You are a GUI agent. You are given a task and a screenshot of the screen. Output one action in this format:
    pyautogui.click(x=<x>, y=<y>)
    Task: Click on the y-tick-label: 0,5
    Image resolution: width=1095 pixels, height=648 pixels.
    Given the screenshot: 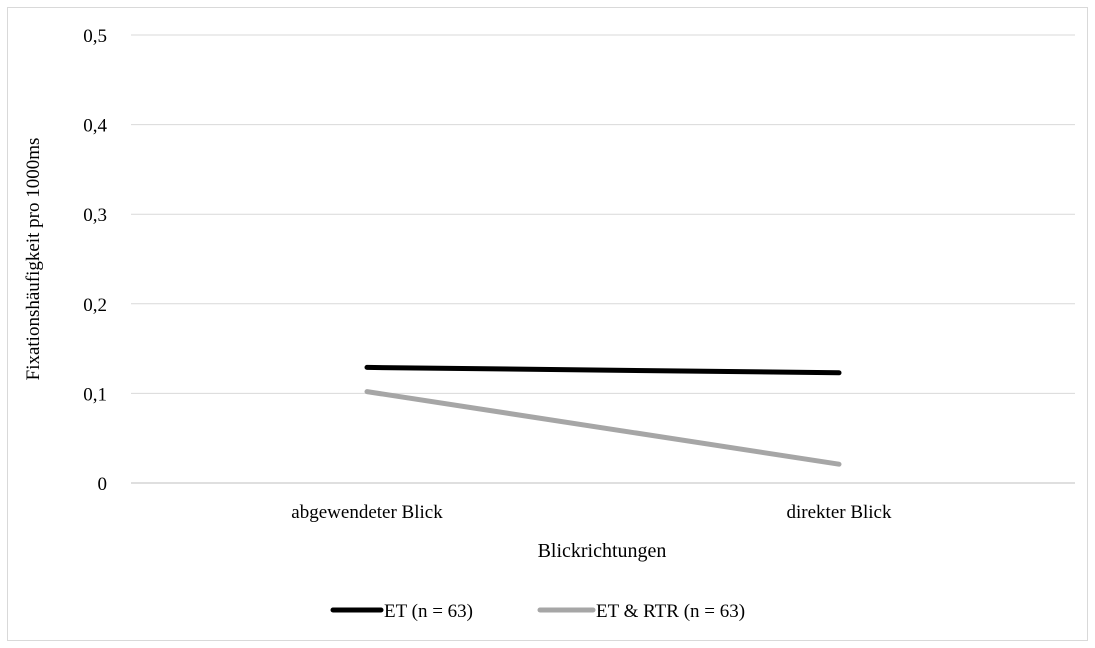 What is the action you would take?
    pyautogui.click(x=95, y=36)
    